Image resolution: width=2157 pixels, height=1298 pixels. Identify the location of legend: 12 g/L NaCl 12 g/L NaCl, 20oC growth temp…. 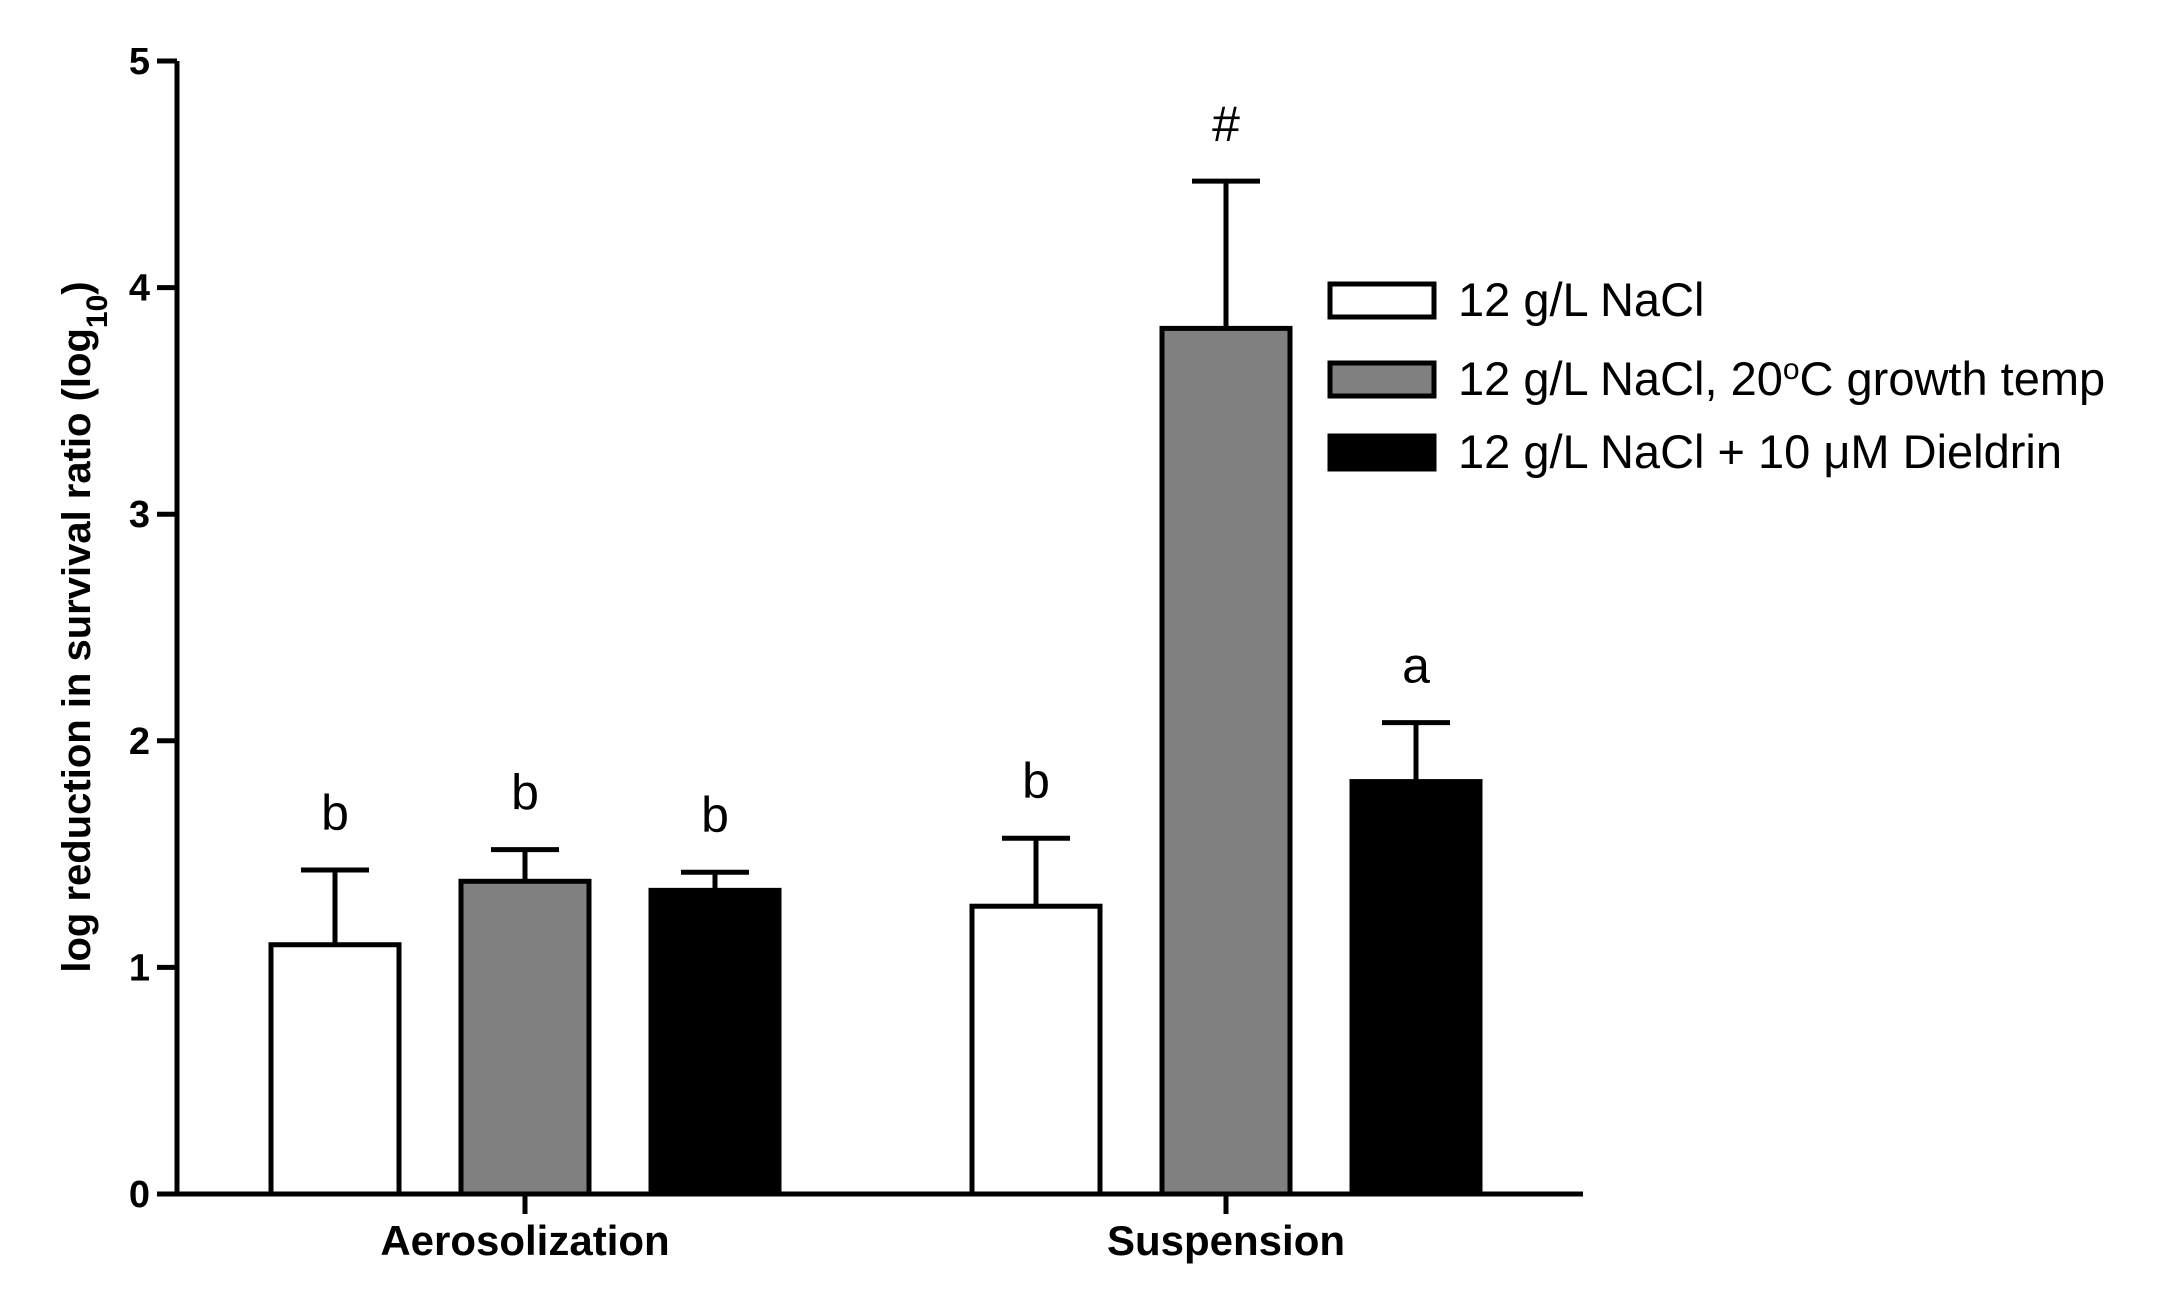
(1716, 375).